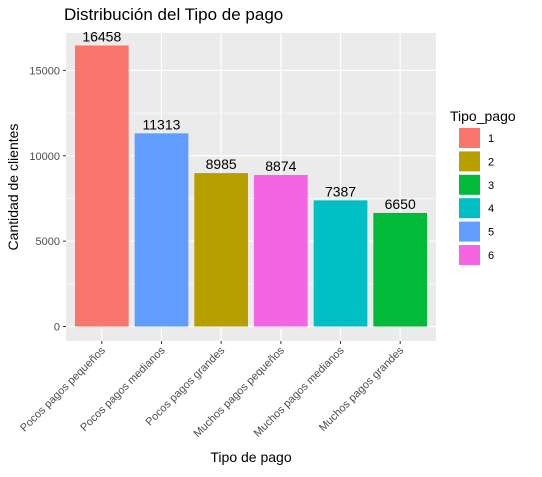 The height and width of the screenshot is (477, 542). Describe the element at coordinates (47, 199) in the screenshot. I see `y-axis: 0 5000 10000 15000` at that location.